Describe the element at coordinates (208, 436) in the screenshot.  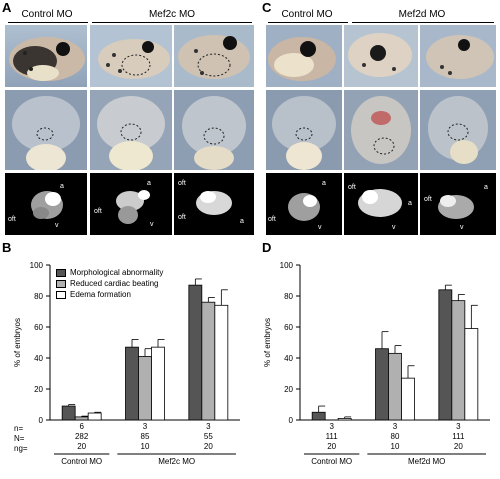
I see `chart-b-N-2: 55` at that location.